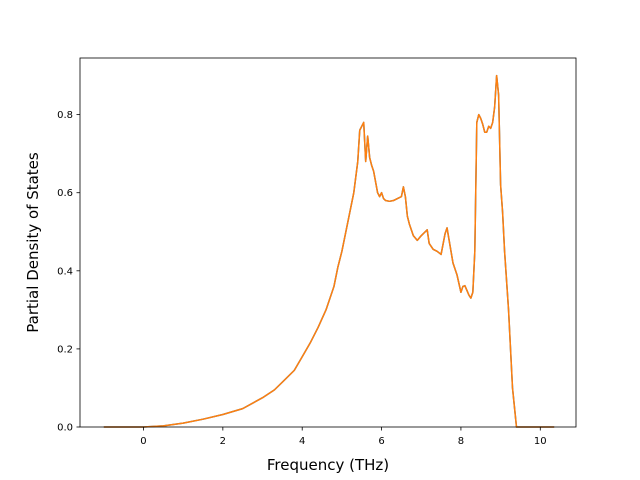 The width and height of the screenshot is (640, 480). Describe the element at coordinates (540, 441) in the screenshot. I see `x-tick-label: 10` at that location.